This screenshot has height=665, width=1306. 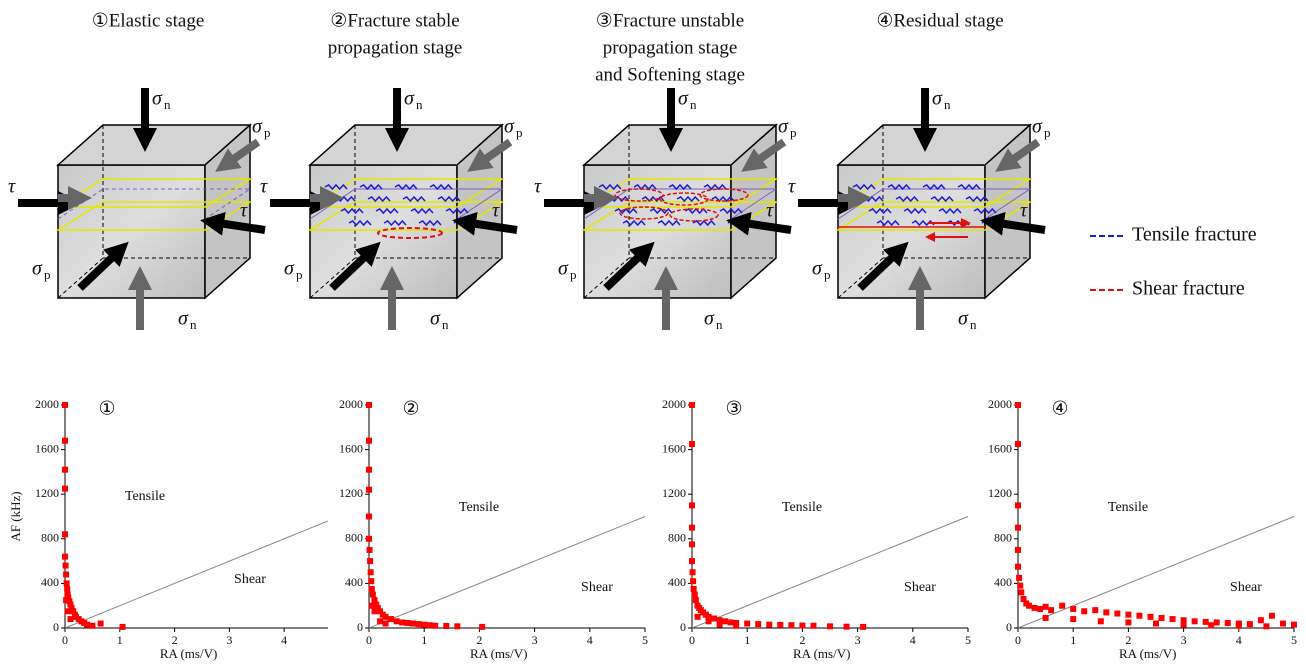 What do you see at coordinates (188, 653) in the screenshot?
I see `x-axis-label: RA (ms/V)` at bounding box center [188, 653].